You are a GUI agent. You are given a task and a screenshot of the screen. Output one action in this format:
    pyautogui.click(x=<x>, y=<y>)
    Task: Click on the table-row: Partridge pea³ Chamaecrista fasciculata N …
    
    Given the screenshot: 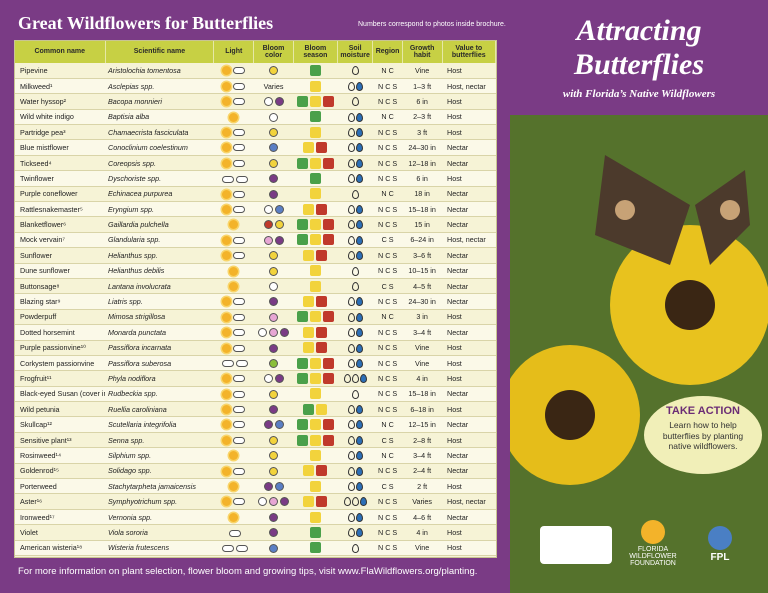 What is the action you would take?
    pyautogui.click(x=255, y=132)
    